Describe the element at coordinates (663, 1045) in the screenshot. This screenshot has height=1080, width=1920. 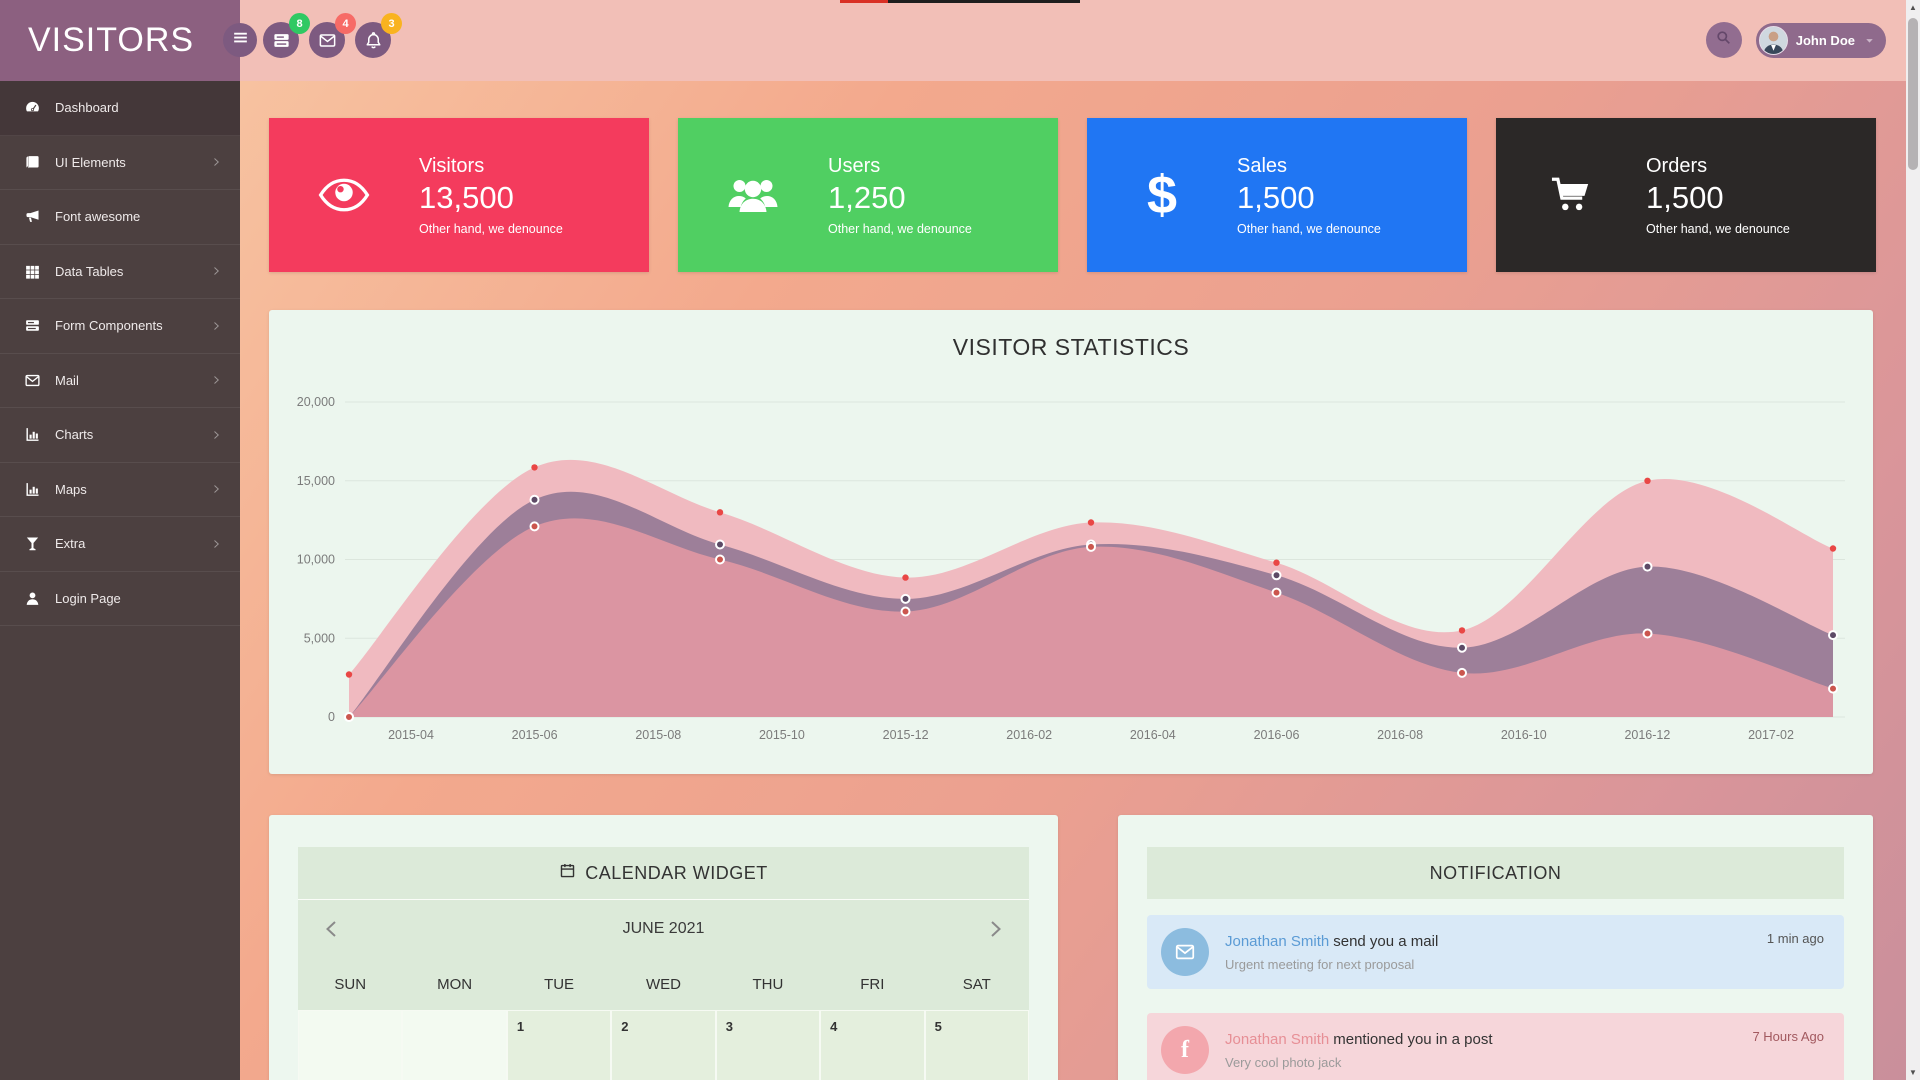
I see `calendar-day-cell-2: 2` at that location.